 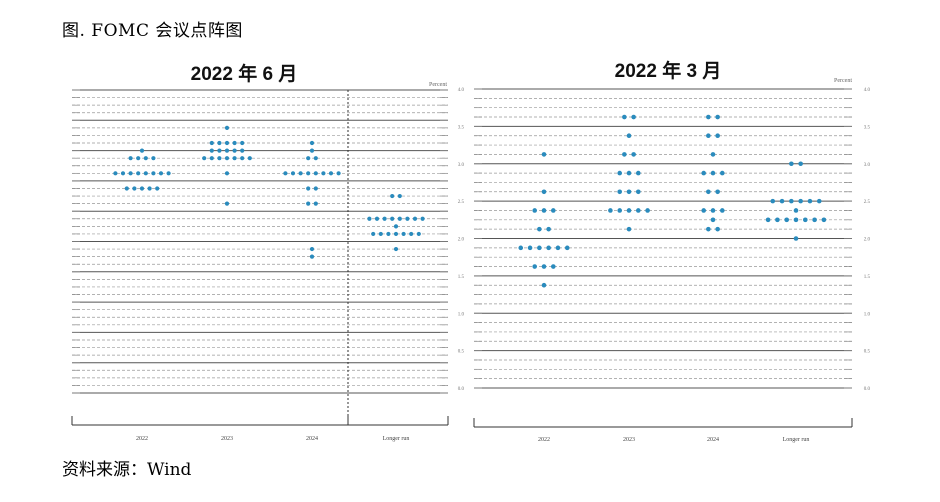 I want to click on y-tick-label: 1.5, so click(x=461, y=277).